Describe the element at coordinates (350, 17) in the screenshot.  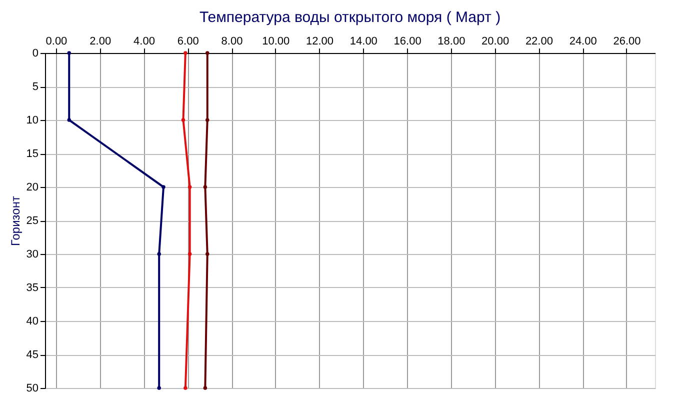
I see `chart-title: Температура воды открытого моря ( Март )` at that location.